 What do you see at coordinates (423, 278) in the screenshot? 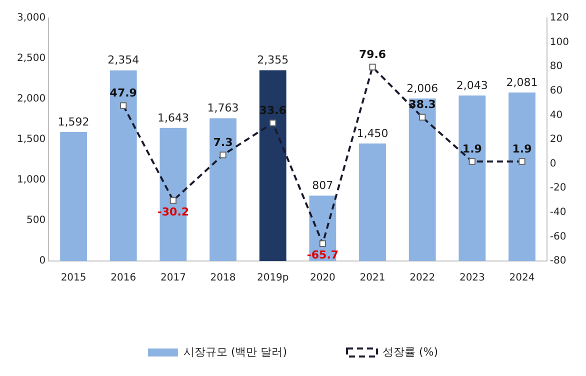
I see `x-tick-label: 2022` at bounding box center [423, 278].